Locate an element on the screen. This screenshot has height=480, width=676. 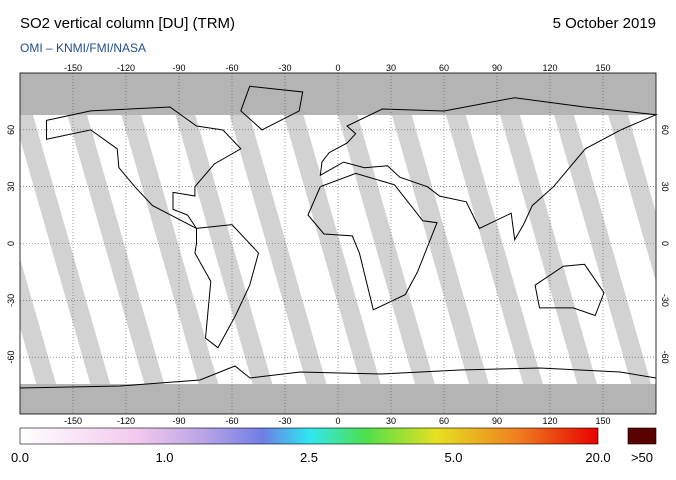
lon-tick-label-top: 150 is located at coordinates (602, 68).